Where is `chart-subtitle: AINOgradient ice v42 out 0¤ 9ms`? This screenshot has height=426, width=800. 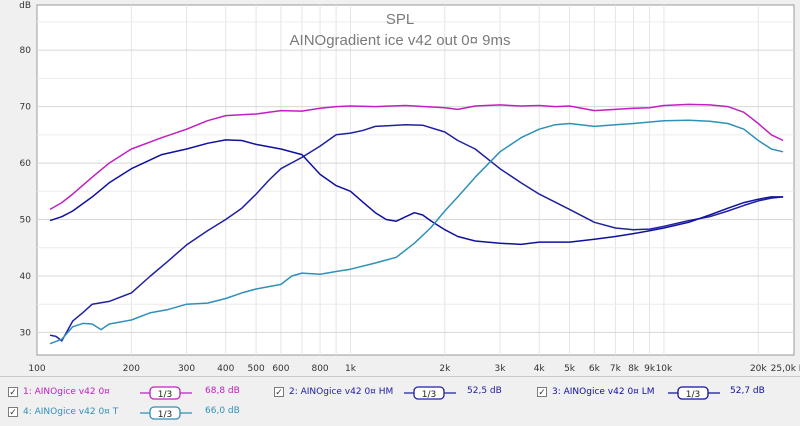 chart-subtitle: AINOgradient ice v42 out 0¤ 9ms is located at coordinates (400, 40).